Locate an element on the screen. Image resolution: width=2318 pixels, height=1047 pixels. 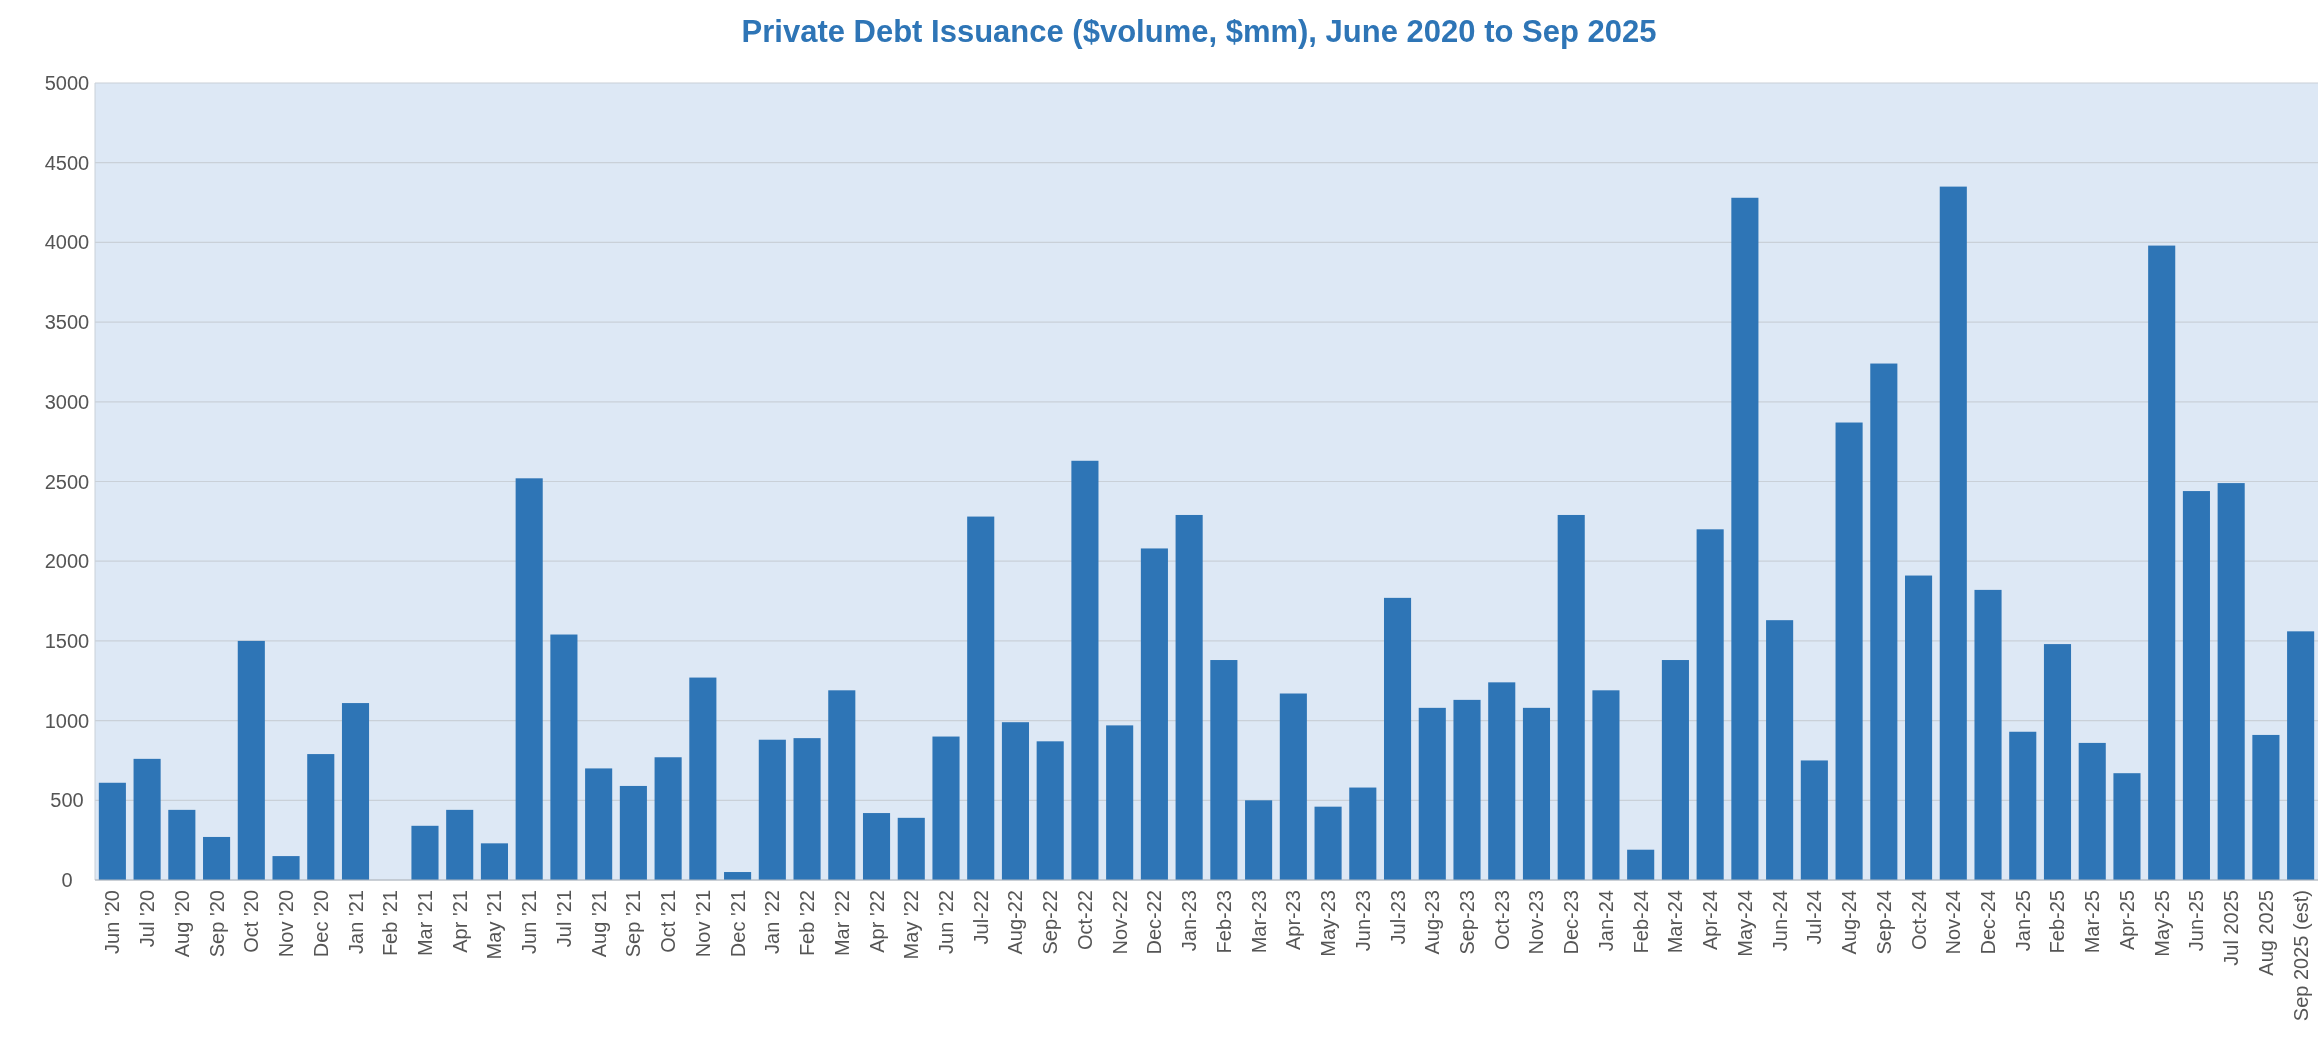
x-tick-label: Sep-22 is located at coordinates (1050, 922).